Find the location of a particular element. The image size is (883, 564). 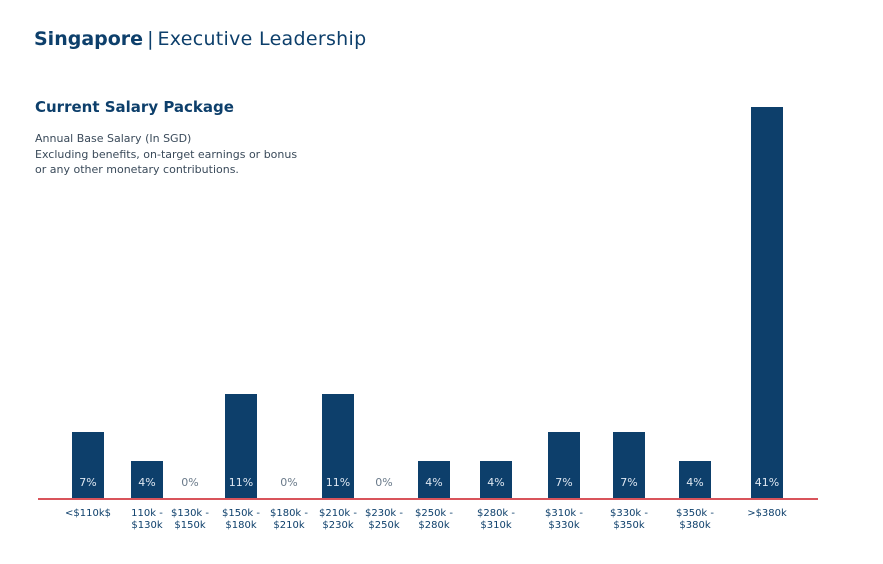

category-label: $350k - $380k is located at coordinates (695, 520).